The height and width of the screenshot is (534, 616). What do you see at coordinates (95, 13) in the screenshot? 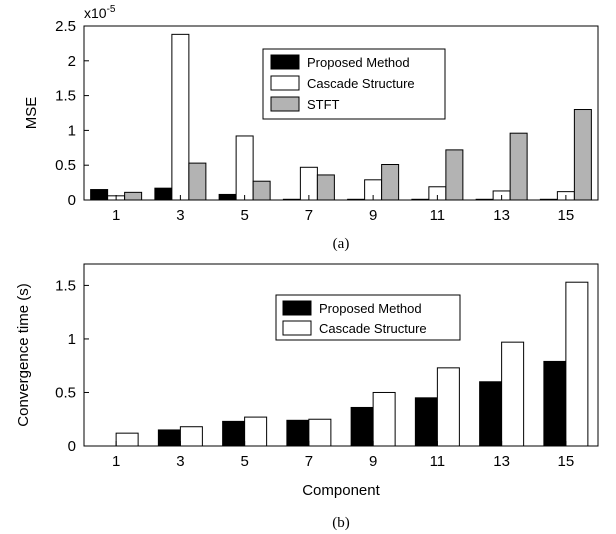
I see `chart-a-scale-base: x10` at bounding box center [95, 13].